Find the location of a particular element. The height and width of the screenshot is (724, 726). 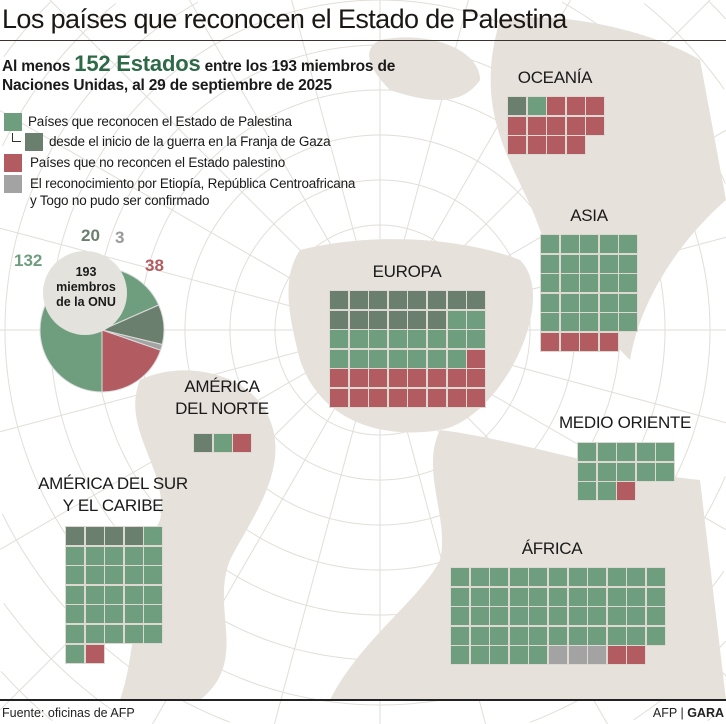

source-label: Fuente: is located at coordinates (23, 713).